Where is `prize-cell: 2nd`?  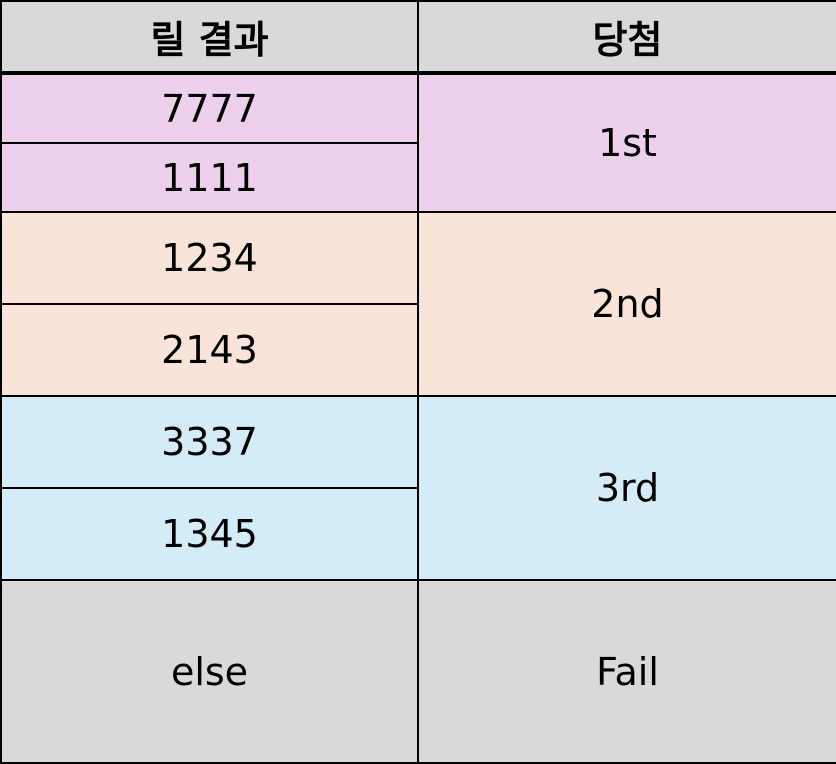
prize-cell: 2nd is located at coordinates (626, 304).